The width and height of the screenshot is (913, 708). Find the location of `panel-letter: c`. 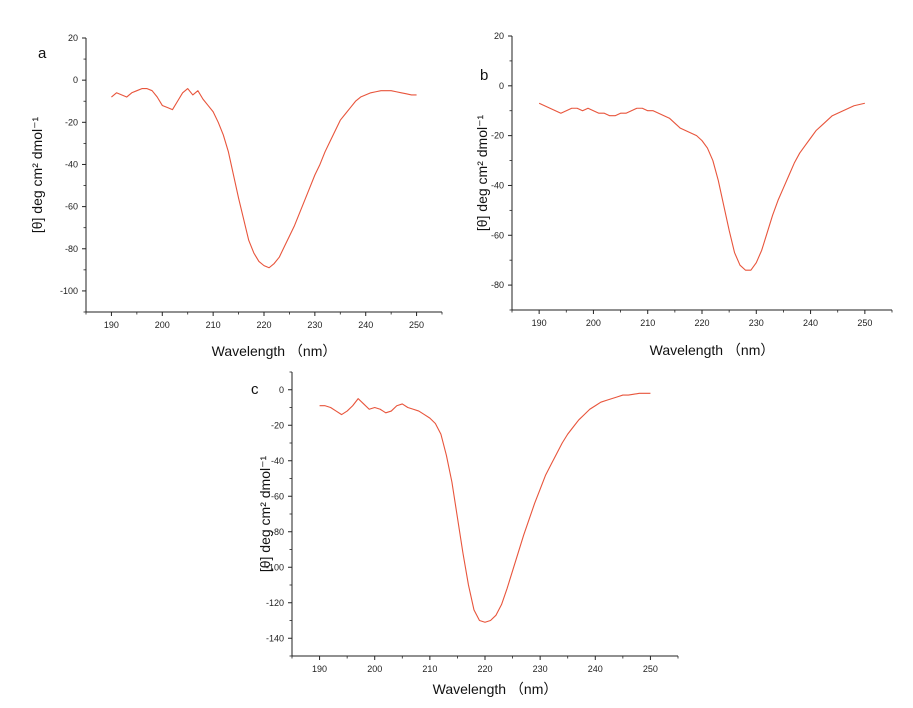

panel-letter: c is located at coordinates (255, 389).